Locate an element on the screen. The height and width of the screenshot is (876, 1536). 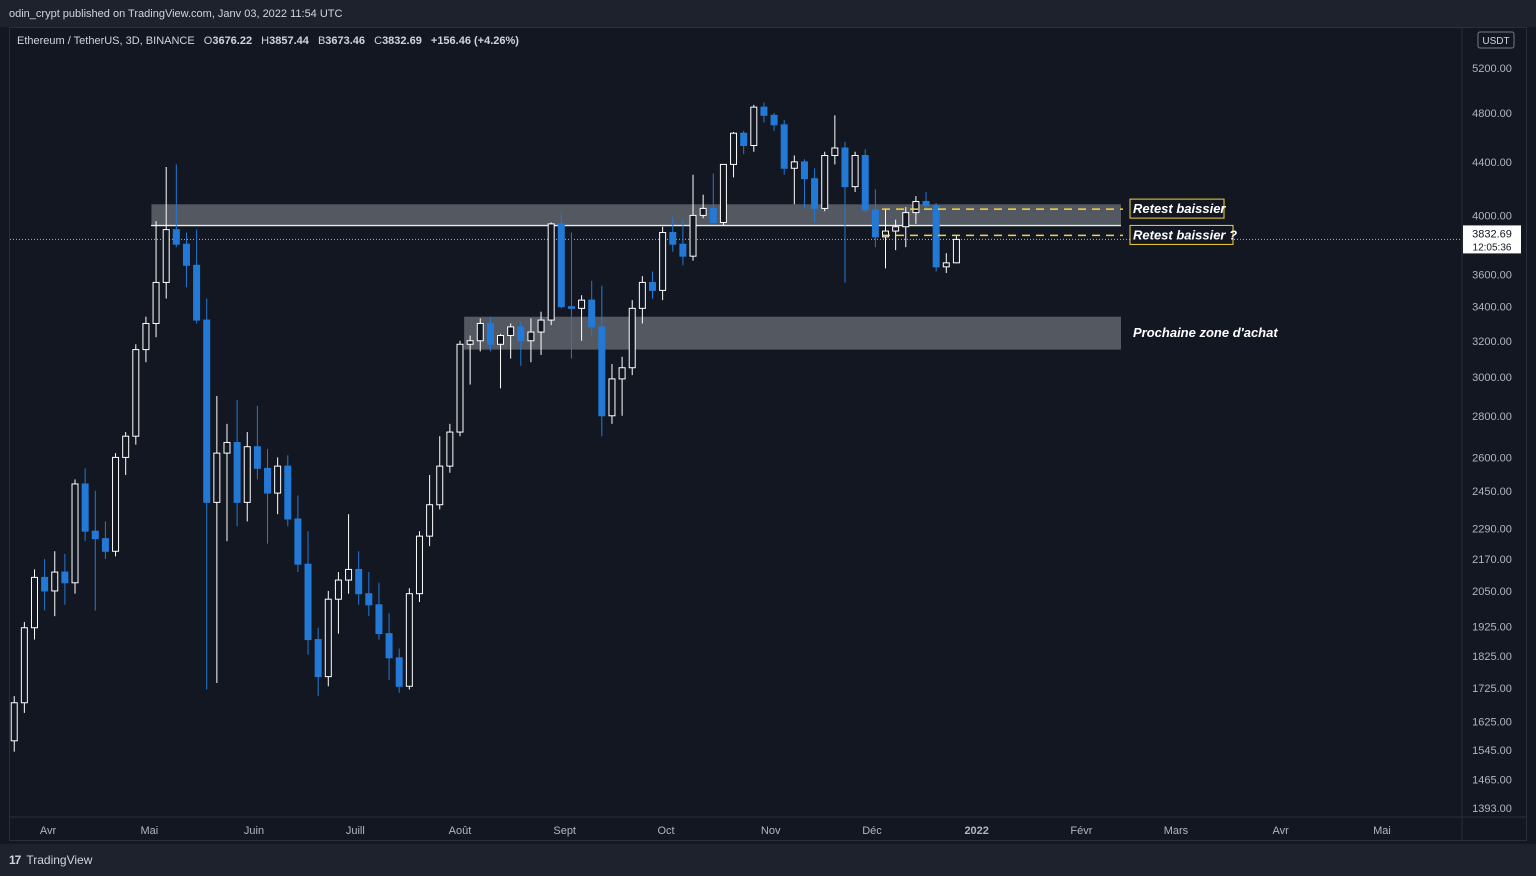
currency-box is located at coordinates (1496, 40).